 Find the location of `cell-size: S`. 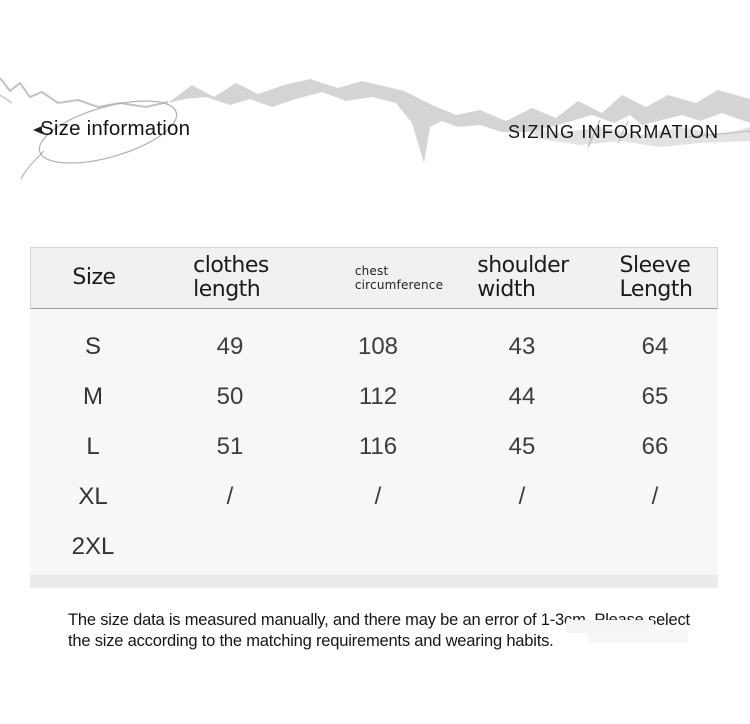

cell-size: S is located at coordinates (92, 346).